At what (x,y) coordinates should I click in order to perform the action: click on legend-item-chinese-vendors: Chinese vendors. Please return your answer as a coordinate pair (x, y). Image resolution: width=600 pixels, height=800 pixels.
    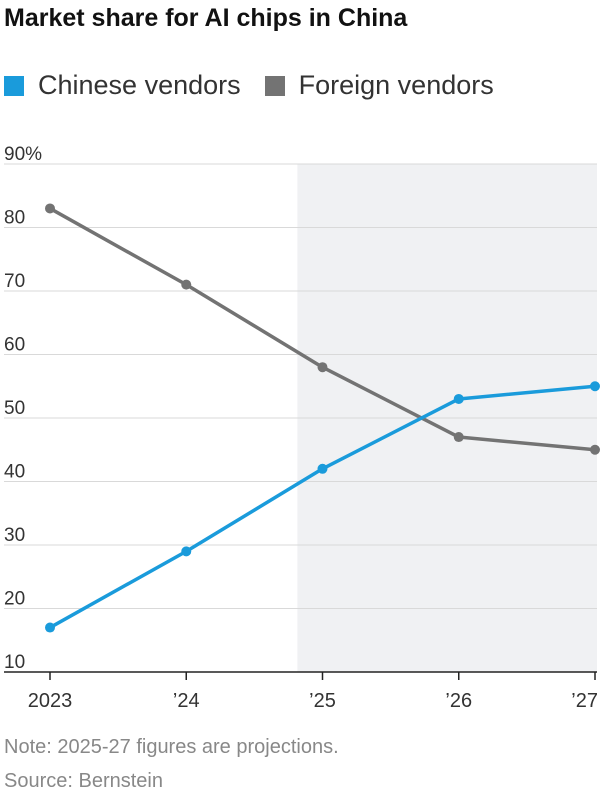
    Looking at the image, I should click on (122, 85).